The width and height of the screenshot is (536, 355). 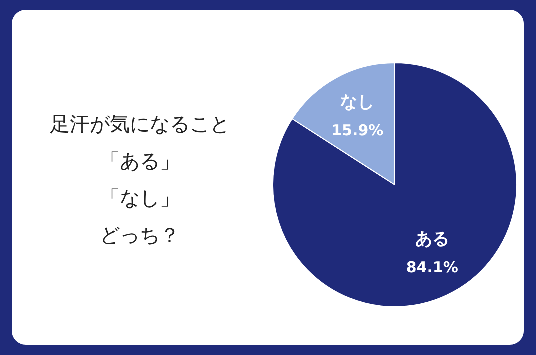 I want to click on data-label: 84.1%, so click(x=432, y=267).